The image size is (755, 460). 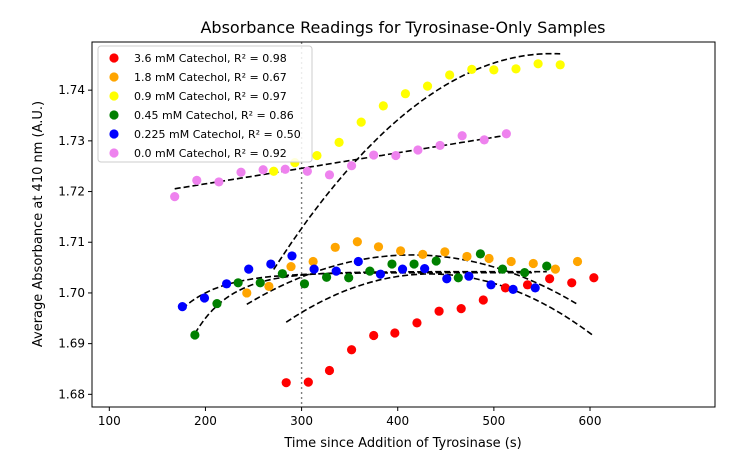 What do you see at coordinates (38, 224) in the screenshot?
I see `y-axis-label: Average Absorbance at 410 nm (A.U.)` at bounding box center [38, 224].